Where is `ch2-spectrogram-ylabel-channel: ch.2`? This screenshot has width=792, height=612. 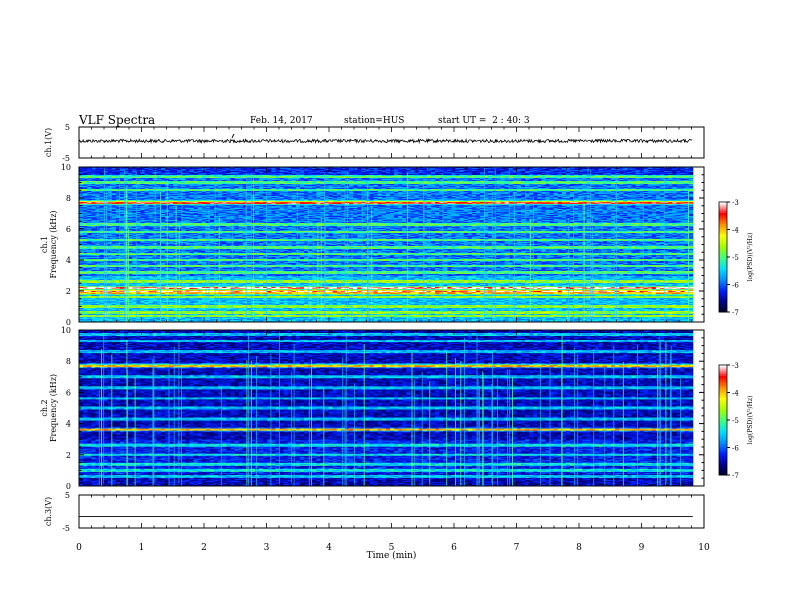 ch2-spectrogram-ylabel-channel: ch.2 is located at coordinates (44, 407).